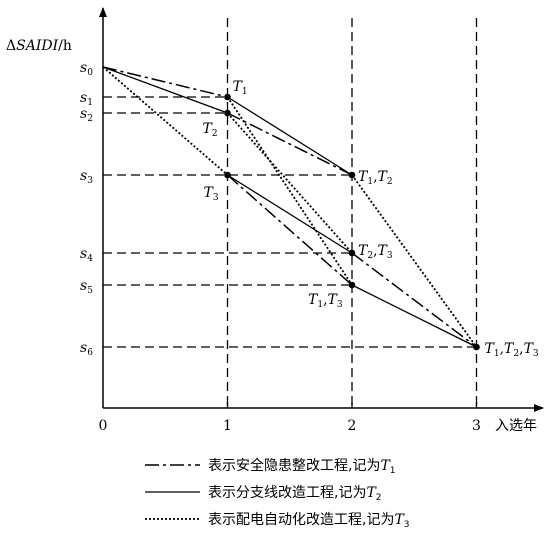  I want to click on node-n1b, so click(227, 113).